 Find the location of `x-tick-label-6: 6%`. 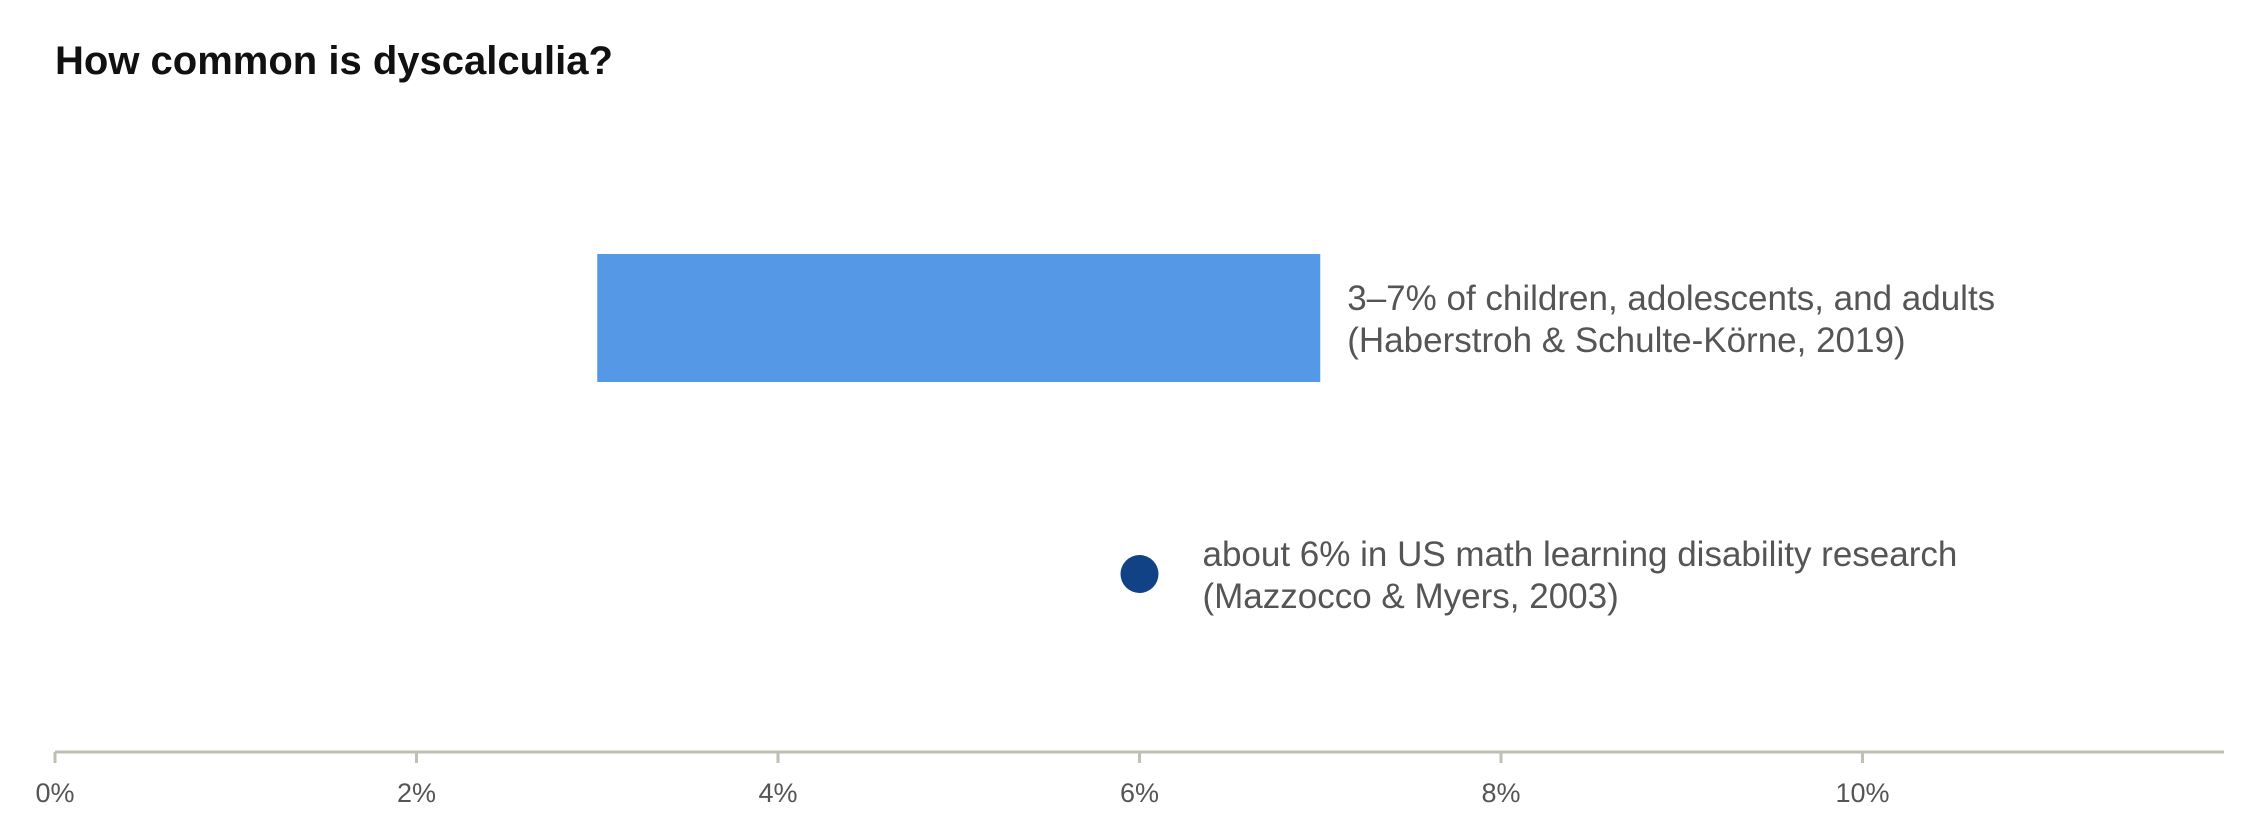

x-tick-label-6: 6% is located at coordinates (1139, 793).